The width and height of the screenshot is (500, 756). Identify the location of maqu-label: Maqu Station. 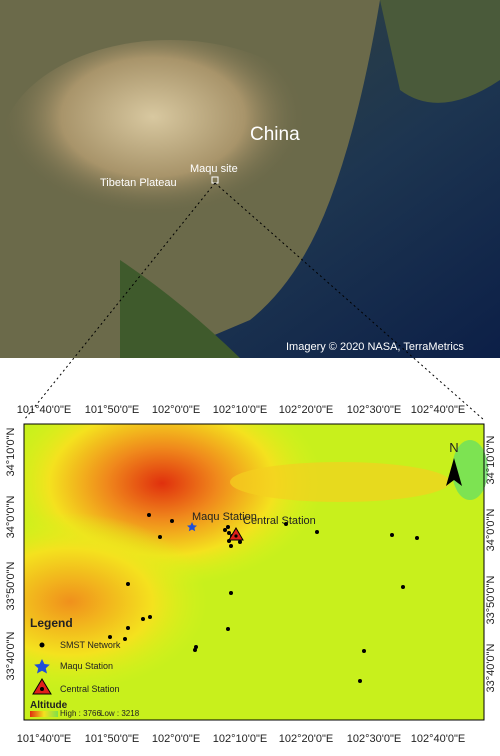
(224, 517).